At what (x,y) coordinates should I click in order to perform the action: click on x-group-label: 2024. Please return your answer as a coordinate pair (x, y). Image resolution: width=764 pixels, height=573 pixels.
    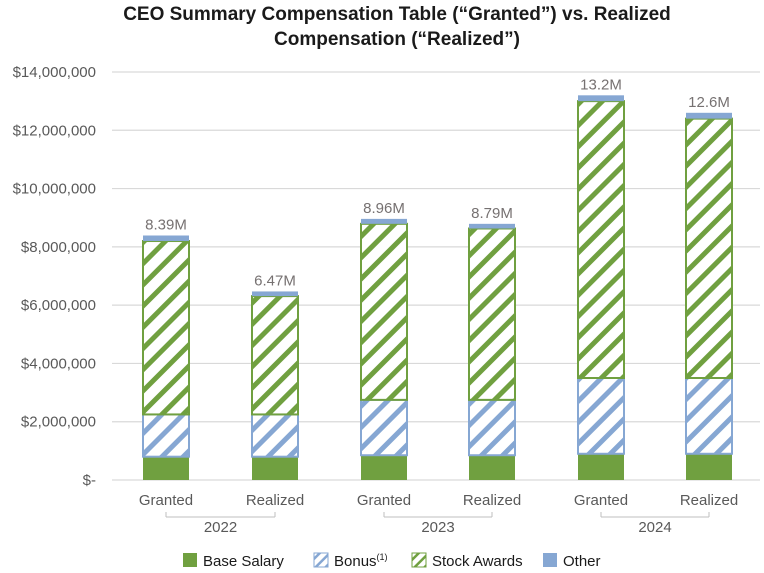
    Looking at the image, I should click on (654, 527).